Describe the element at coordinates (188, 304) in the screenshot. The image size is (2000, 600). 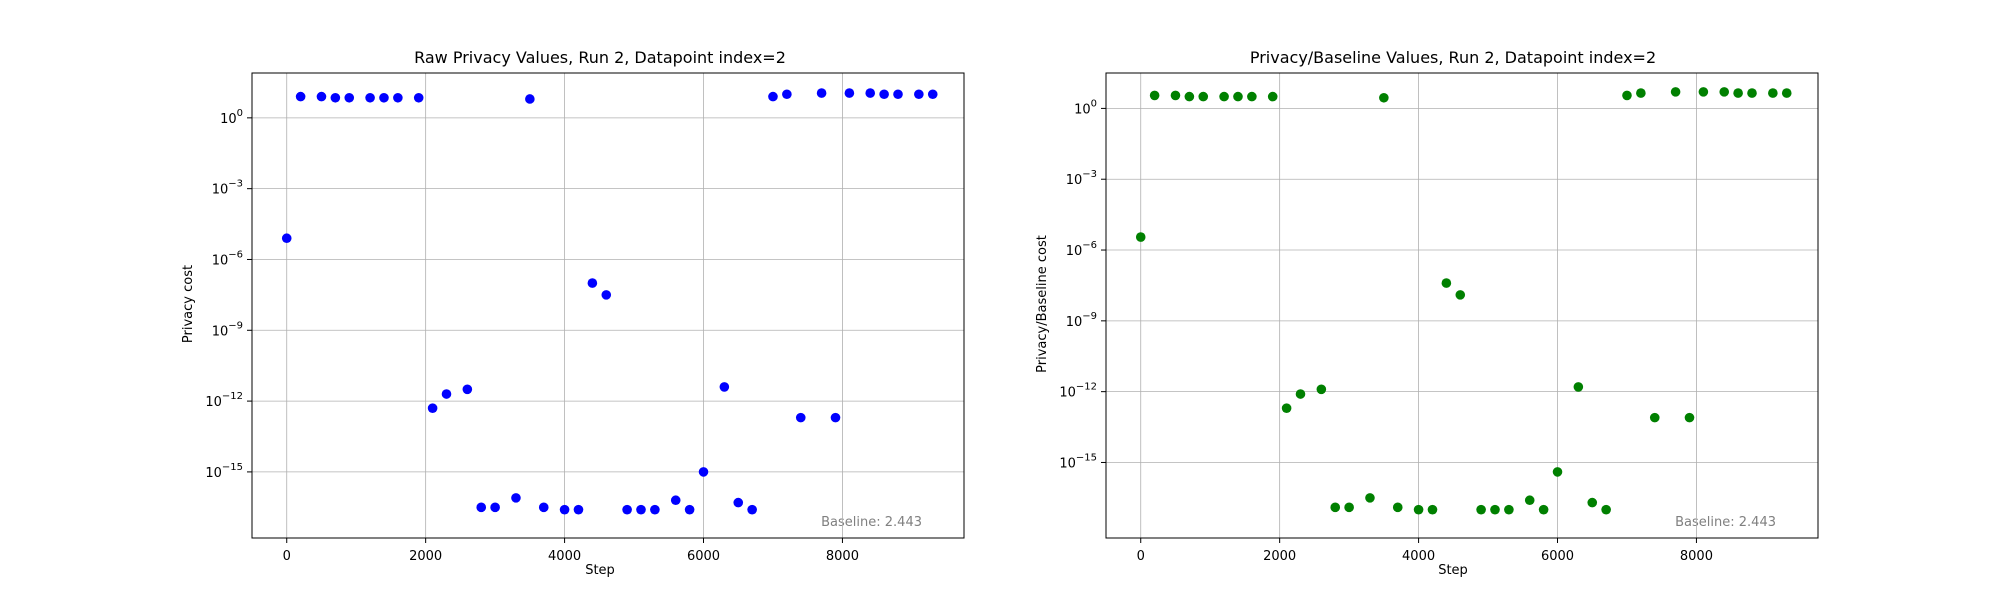
I see `y-axis-label-left: Privacy cost` at that location.